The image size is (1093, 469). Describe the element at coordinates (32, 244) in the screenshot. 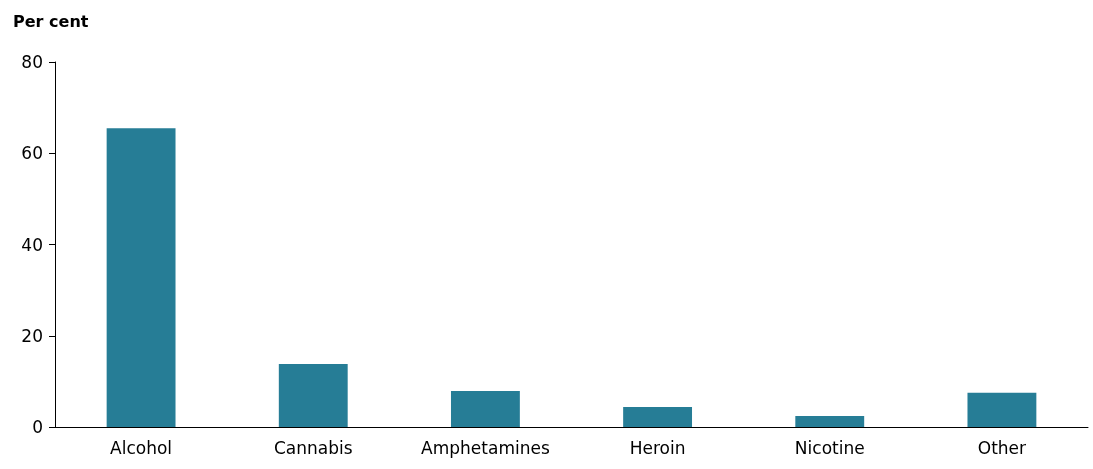

I see `y-tick-label: 40` at that location.